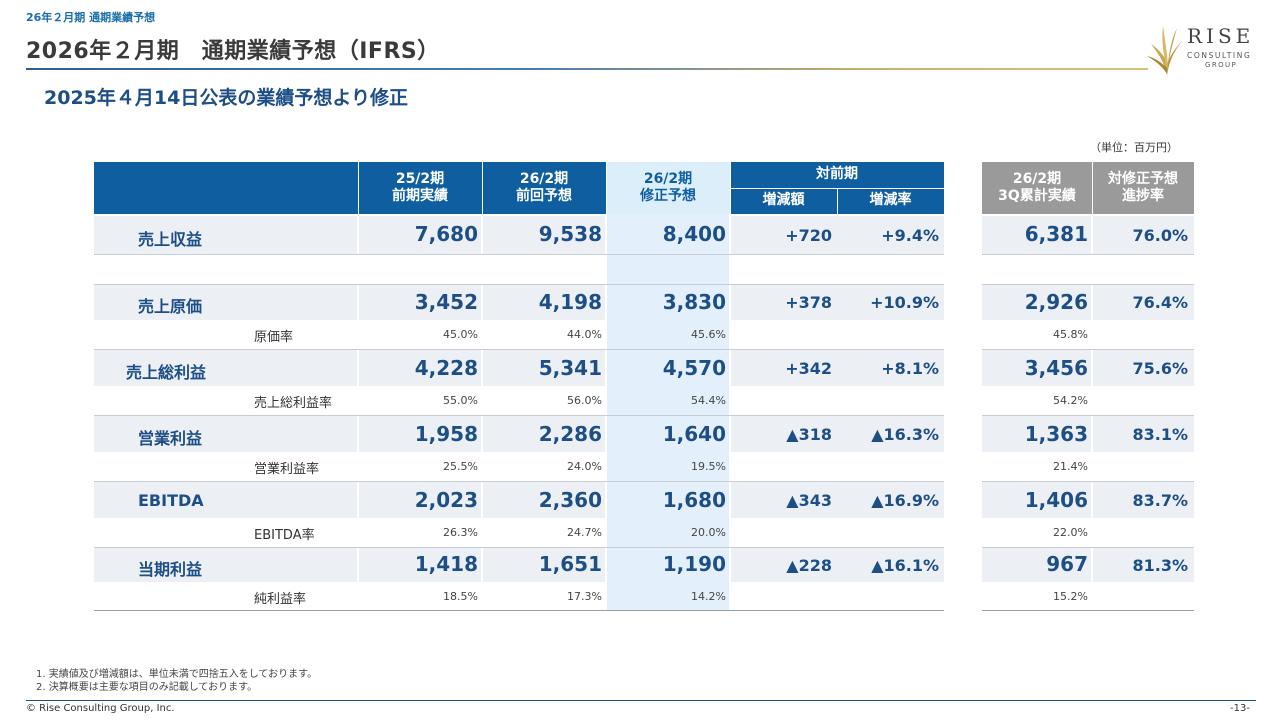 This screenshot has height=720, width=1280. I want to click on header-revised-forecast-l1: 26/2期, so click(668, 178).